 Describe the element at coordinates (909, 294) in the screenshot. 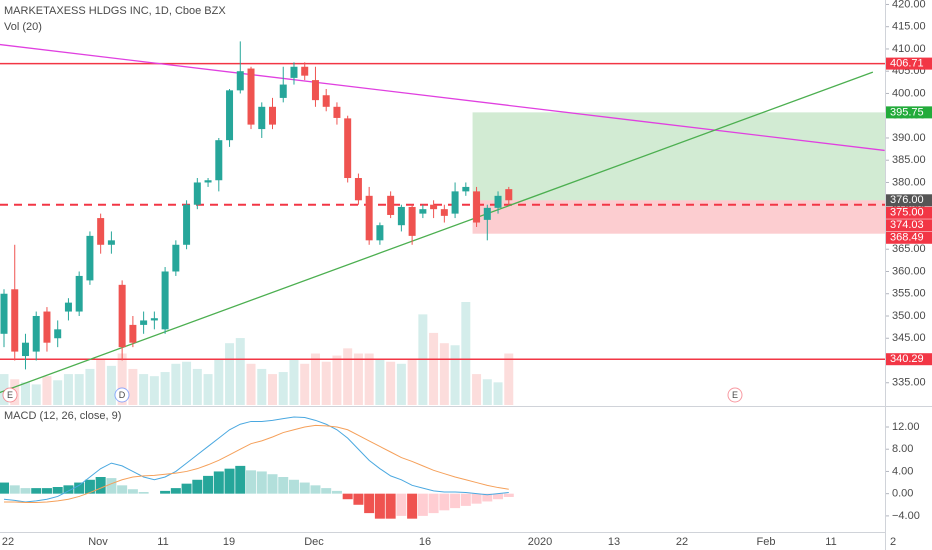

I see `y-tick-label: 355.00` at that location.